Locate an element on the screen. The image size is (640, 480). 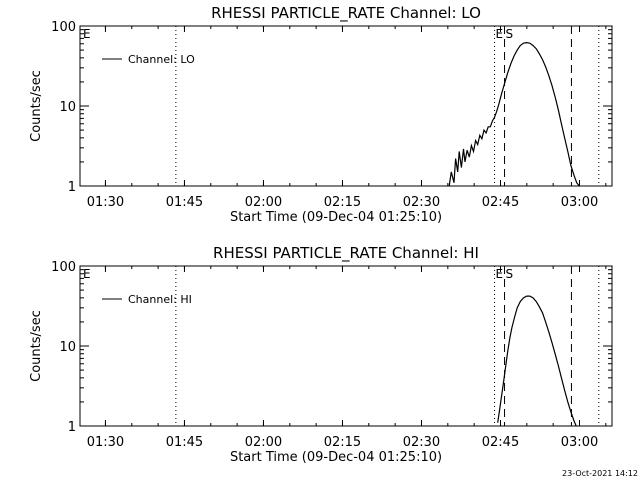
chart-title: RHESSI PARTICLE_RATE Channel: HI is located at coordinates (346, 253).